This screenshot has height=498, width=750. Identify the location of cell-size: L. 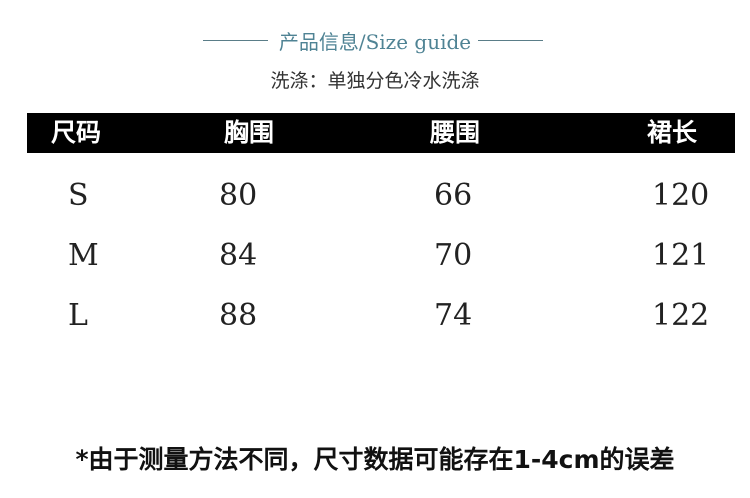
(78, 315).